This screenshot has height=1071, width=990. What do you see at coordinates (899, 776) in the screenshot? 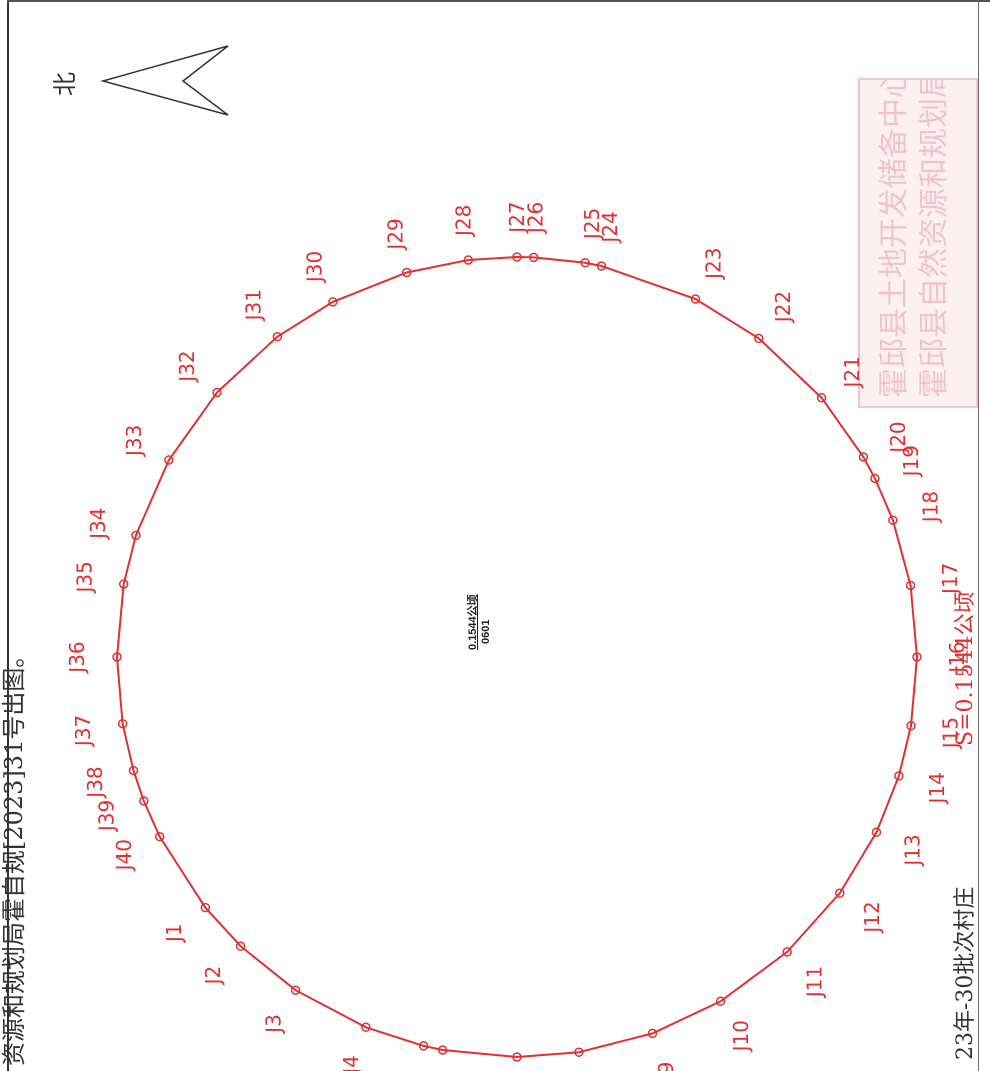
I see `vertex-marker-j14` at bounding box center [899, 776].